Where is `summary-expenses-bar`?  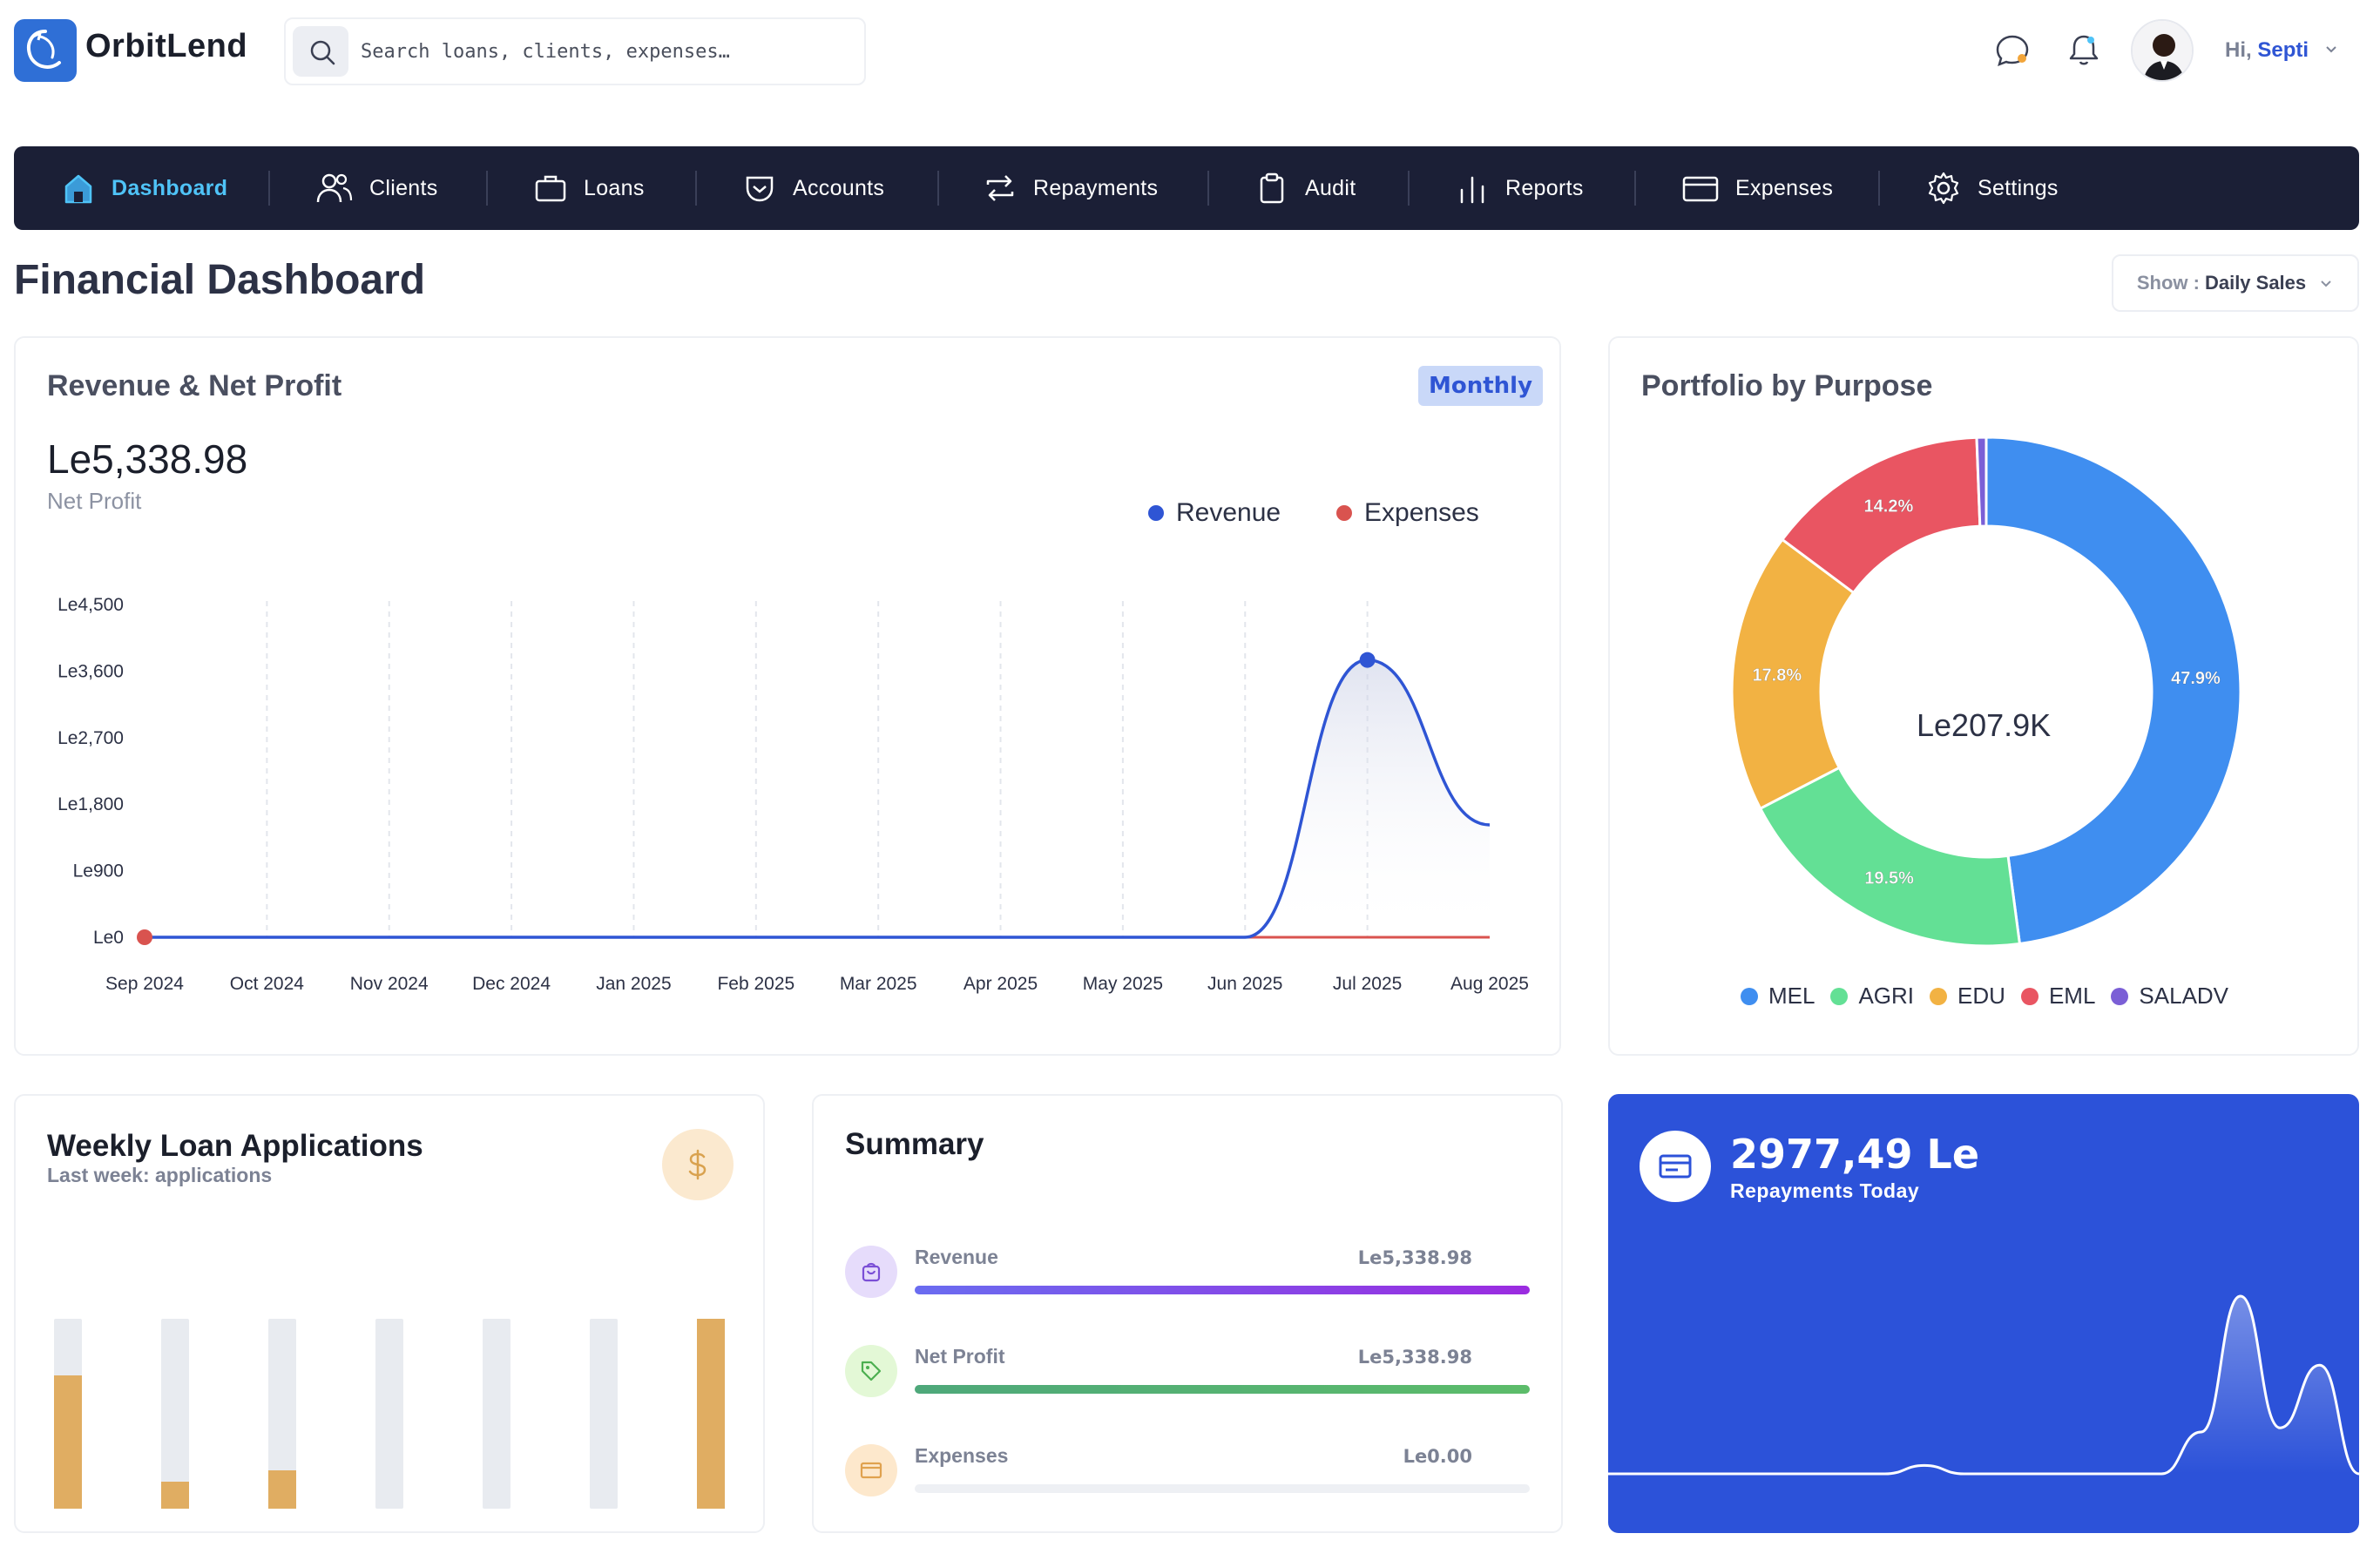 summary-expenses-bar is located at coordinates (1222, 1488).